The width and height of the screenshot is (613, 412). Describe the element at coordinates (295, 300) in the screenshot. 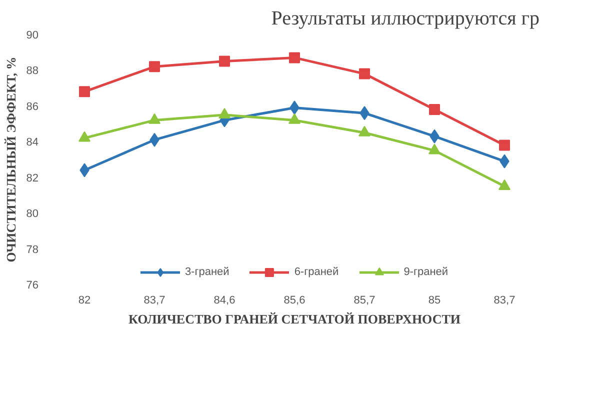

I see `x-tick-label: 85,6` at that location.